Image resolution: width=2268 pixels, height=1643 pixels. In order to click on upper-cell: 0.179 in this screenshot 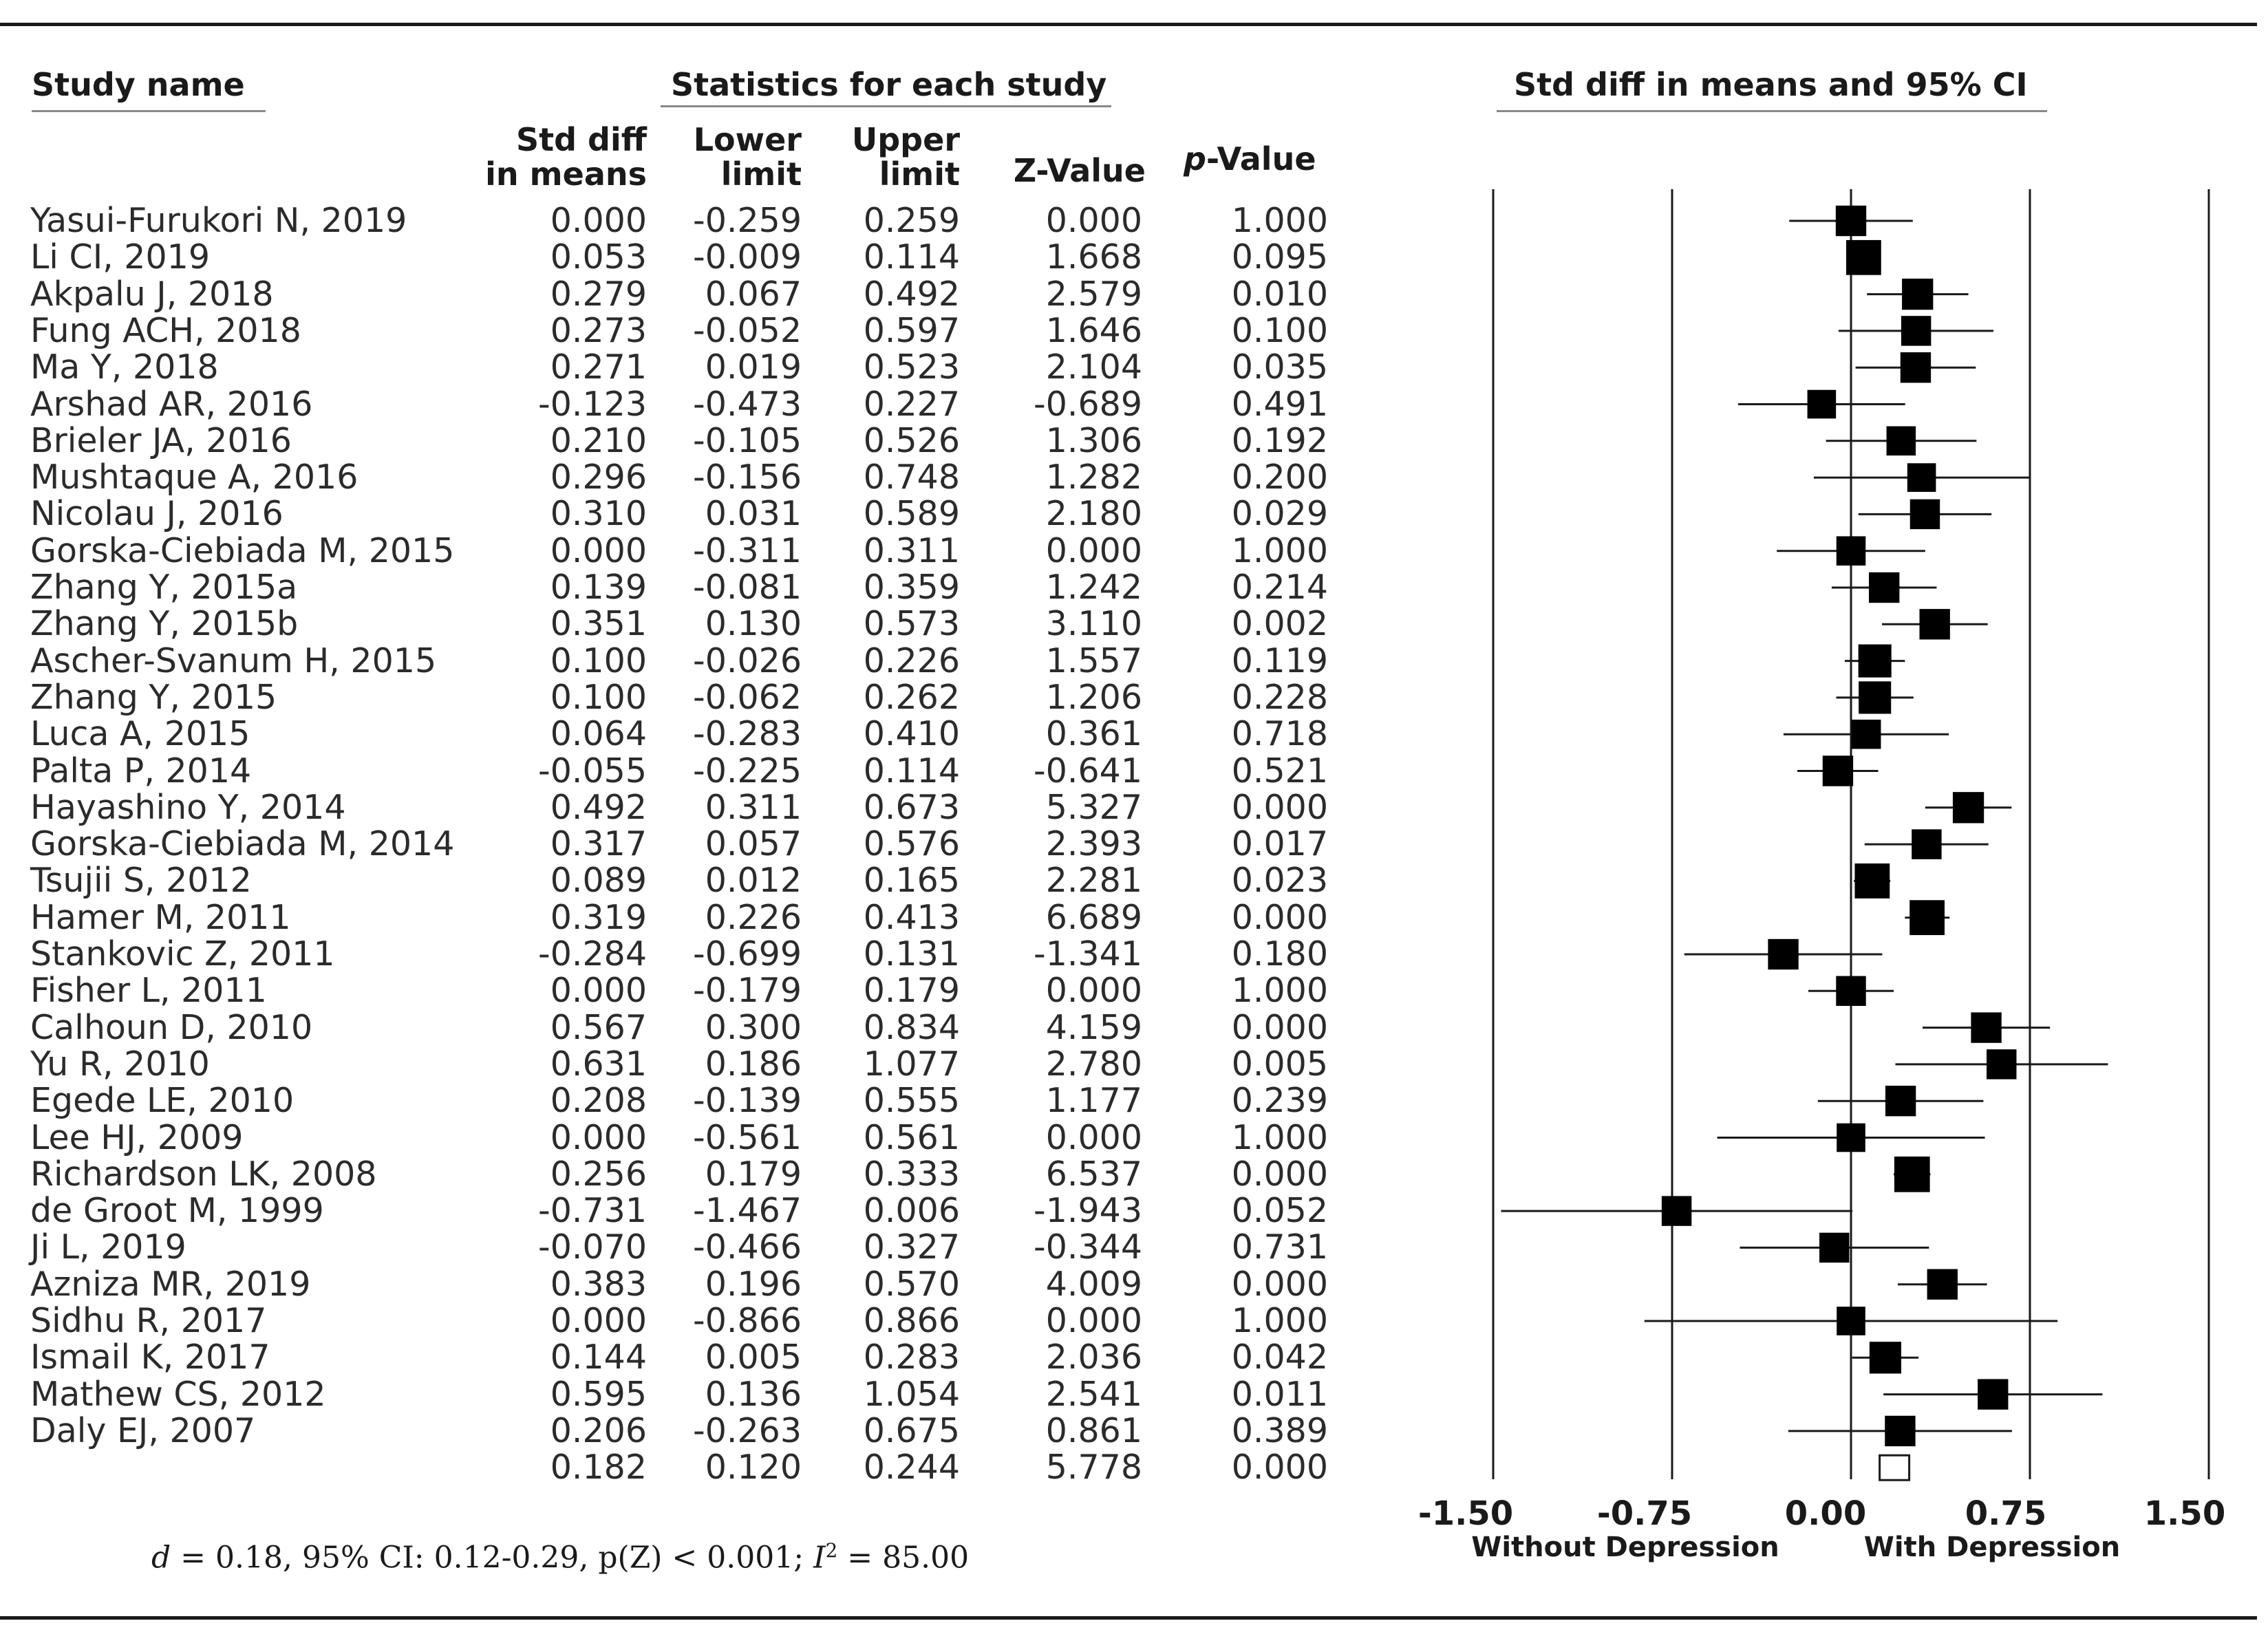, I will do `click(911, 991)`.